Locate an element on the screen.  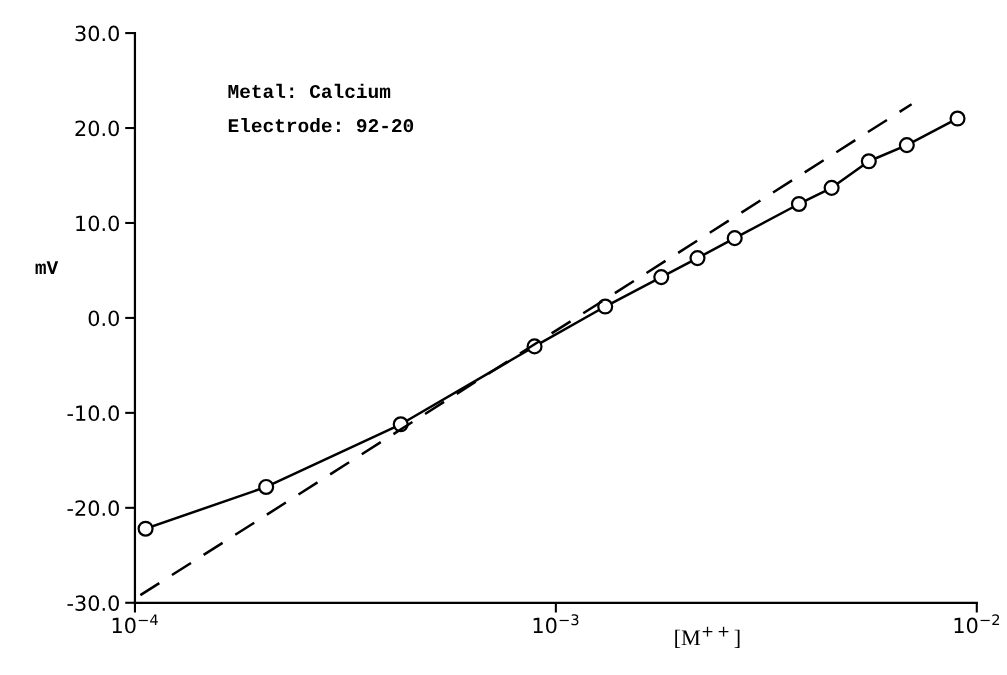
y-axis-title: mV is located at coordinates (47, 268).